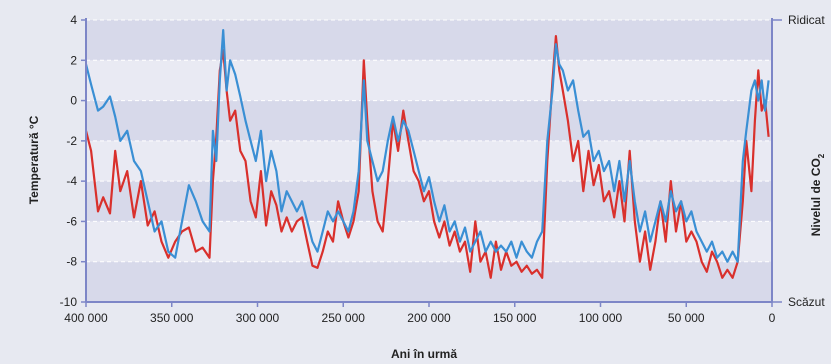 The width and height of the screenshot is (831, 364). I want to click on x-tick-label: 0, so click(772, 318).